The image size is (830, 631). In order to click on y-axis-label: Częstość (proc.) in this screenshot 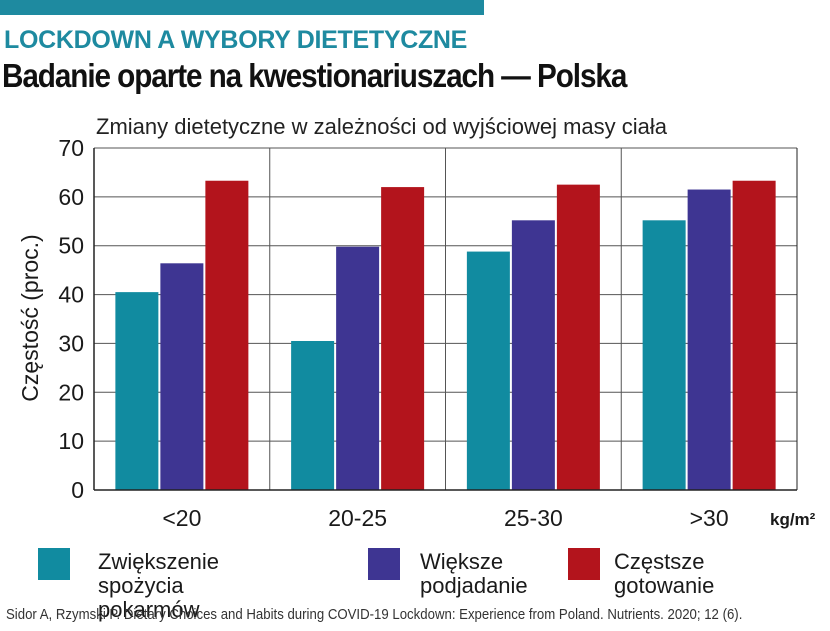, I will do `click(30, 317)`.